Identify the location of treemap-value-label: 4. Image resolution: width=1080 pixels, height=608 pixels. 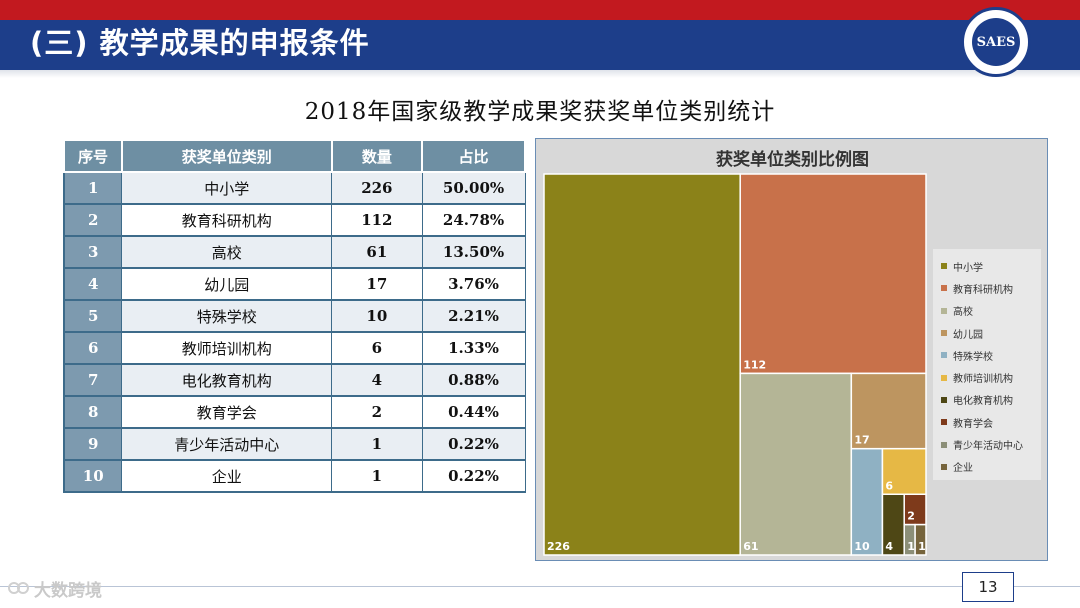
(889, 546).